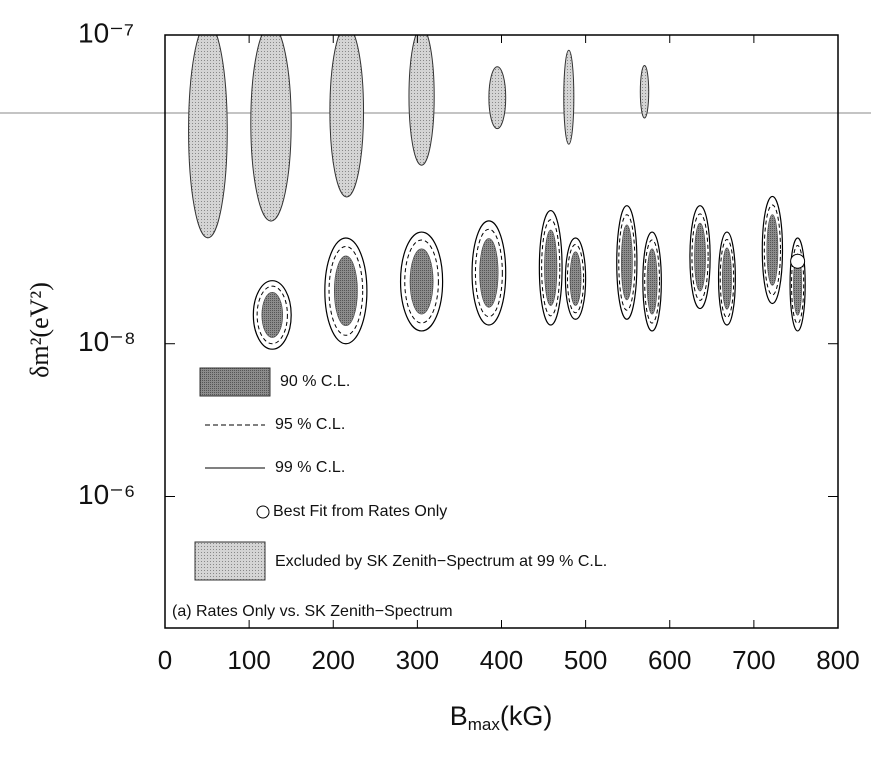  Describe the element at coordinates (106, 32) in the screenshot. I see `y-tick-label: 10⁻⁷` at that location.